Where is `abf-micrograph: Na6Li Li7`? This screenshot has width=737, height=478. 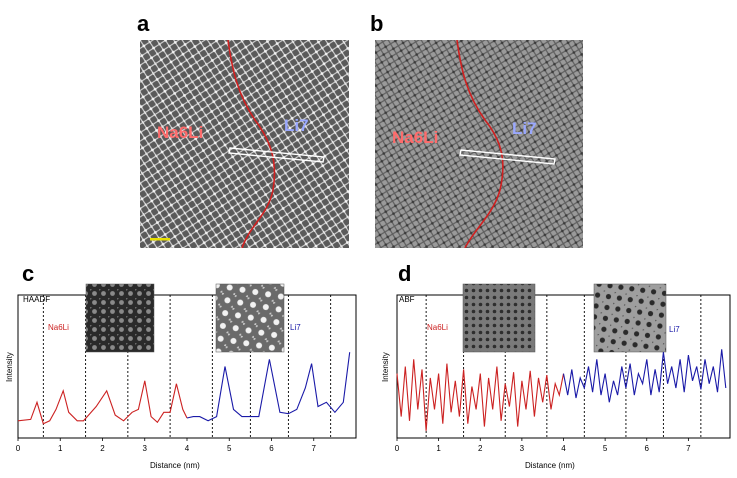
abf-micrograph: Na6Li Li7 is located at coordinates (479, 144).